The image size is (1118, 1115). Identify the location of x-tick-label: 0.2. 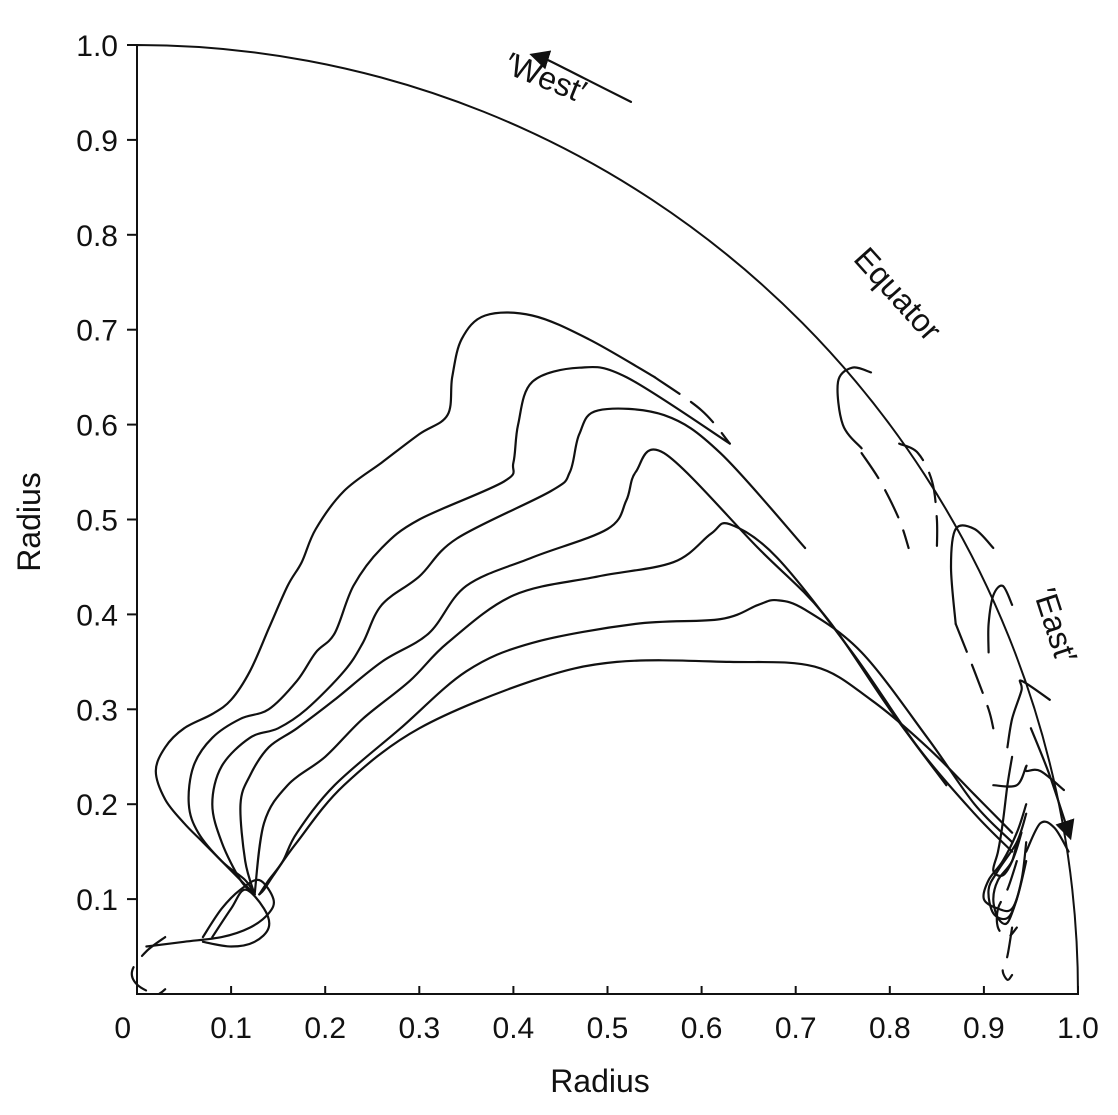
(325, 1028).